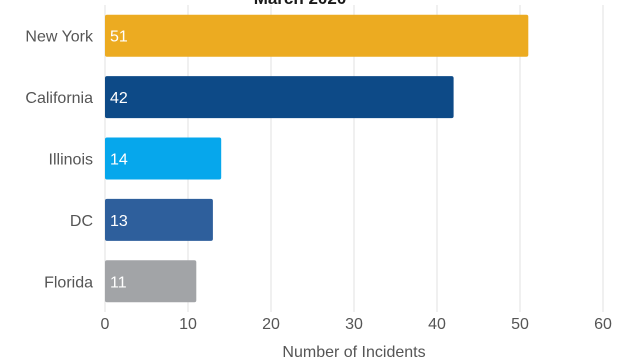 The width and height of the screenshot is (627, 358). Describe the element at coordinates (151, 281) in the screenshot. I see `bar-florida` at that location.